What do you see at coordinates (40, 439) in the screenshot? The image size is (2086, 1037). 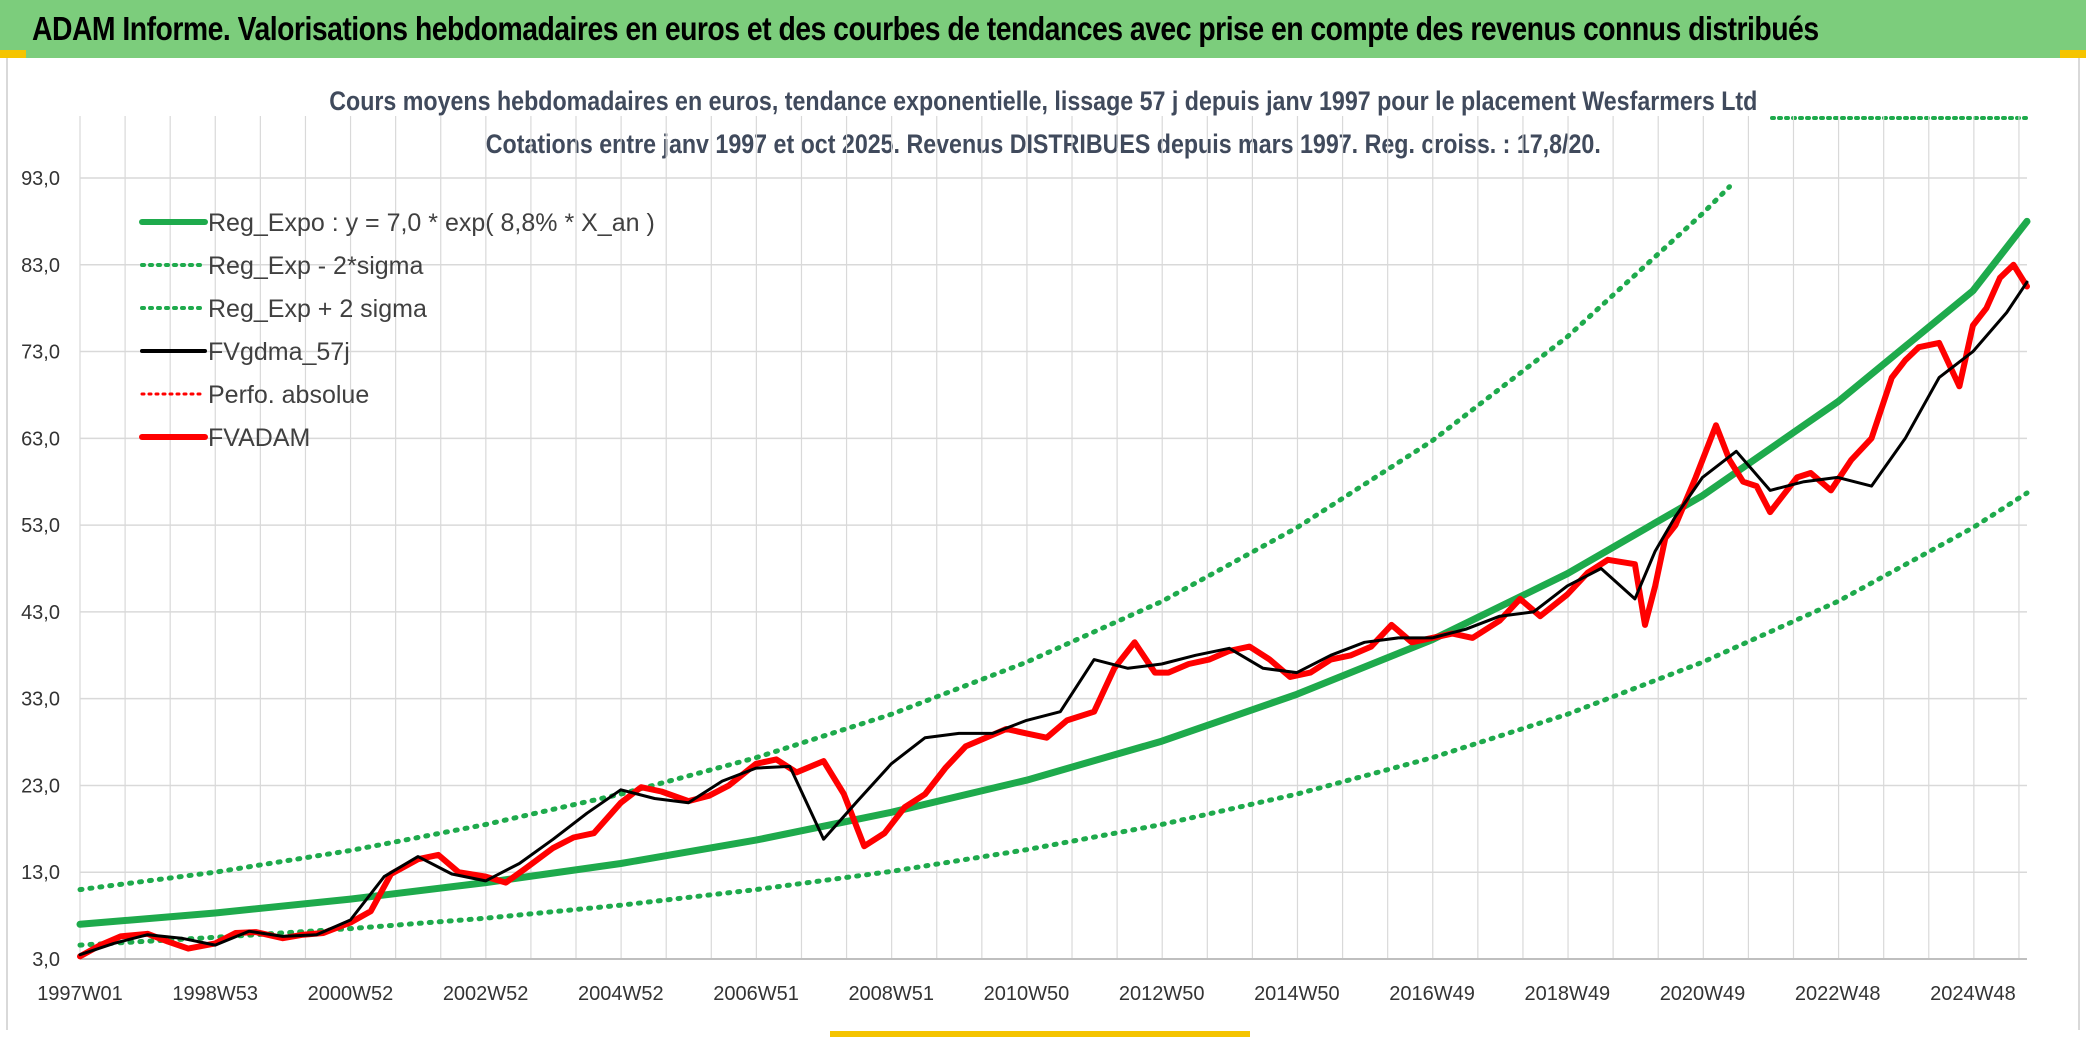 I see `y-tick-label: 63,0` at bounding box center [40, 439].